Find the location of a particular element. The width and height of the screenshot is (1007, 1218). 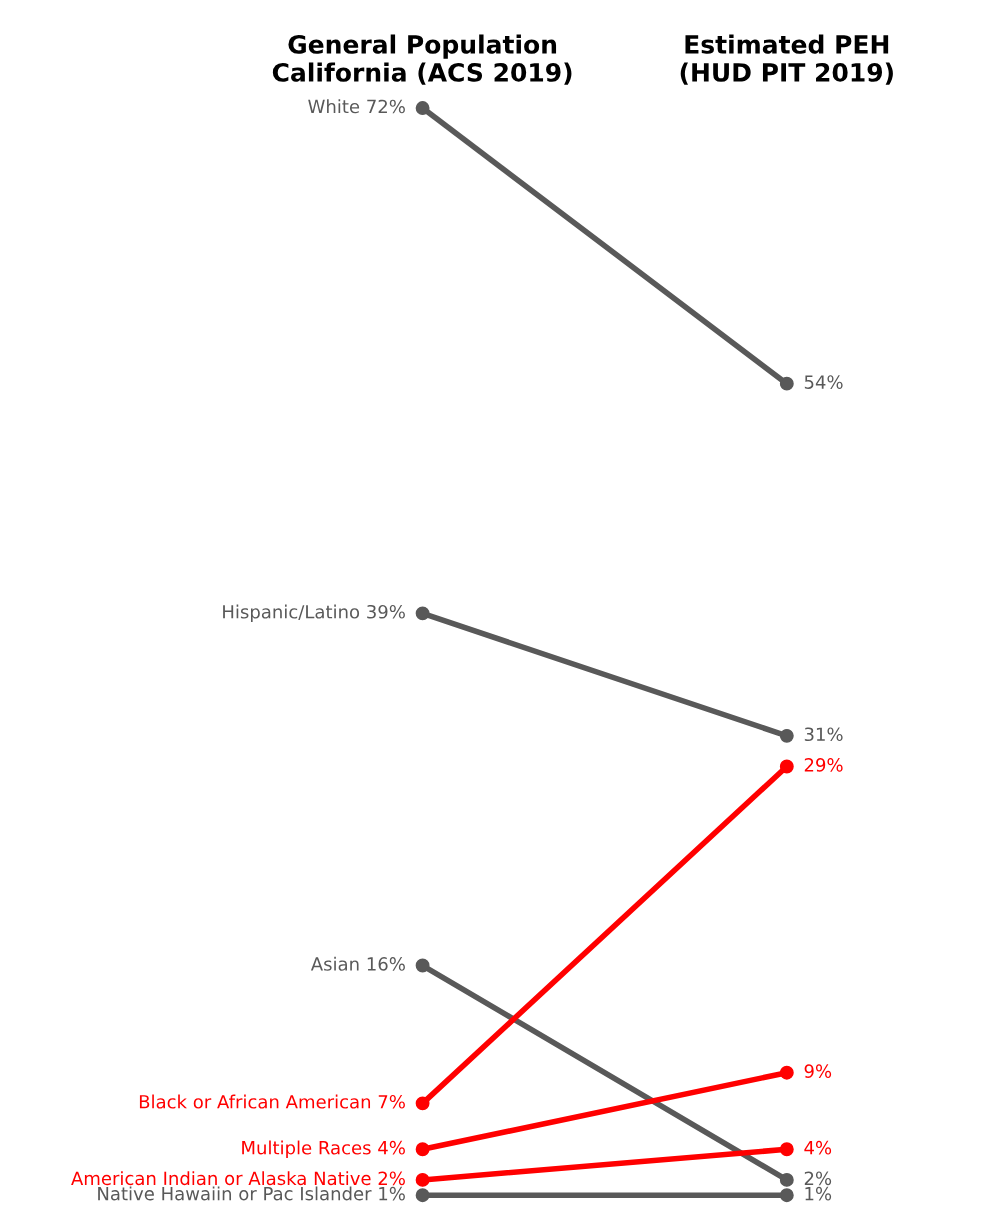

text: American Indian or Alaska Native 2% is located at coordinates (238, 1178).